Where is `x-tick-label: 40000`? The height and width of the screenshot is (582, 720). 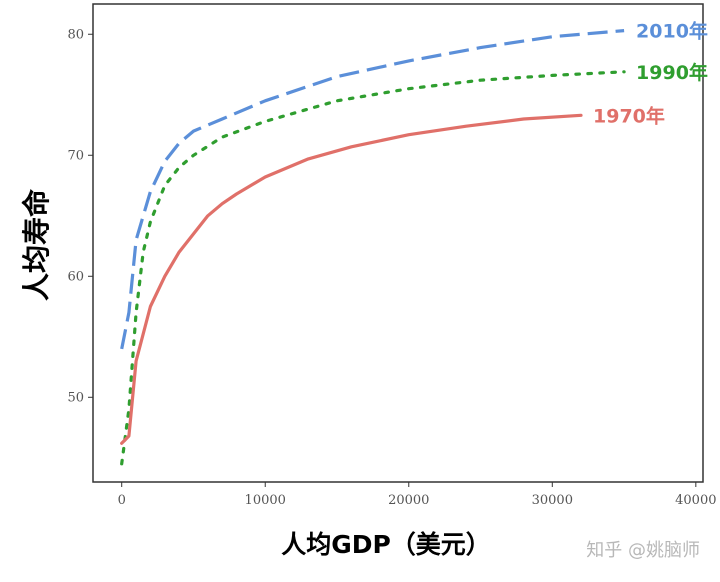
x-tick-label: 40000 is located at coordinates (695, 500).